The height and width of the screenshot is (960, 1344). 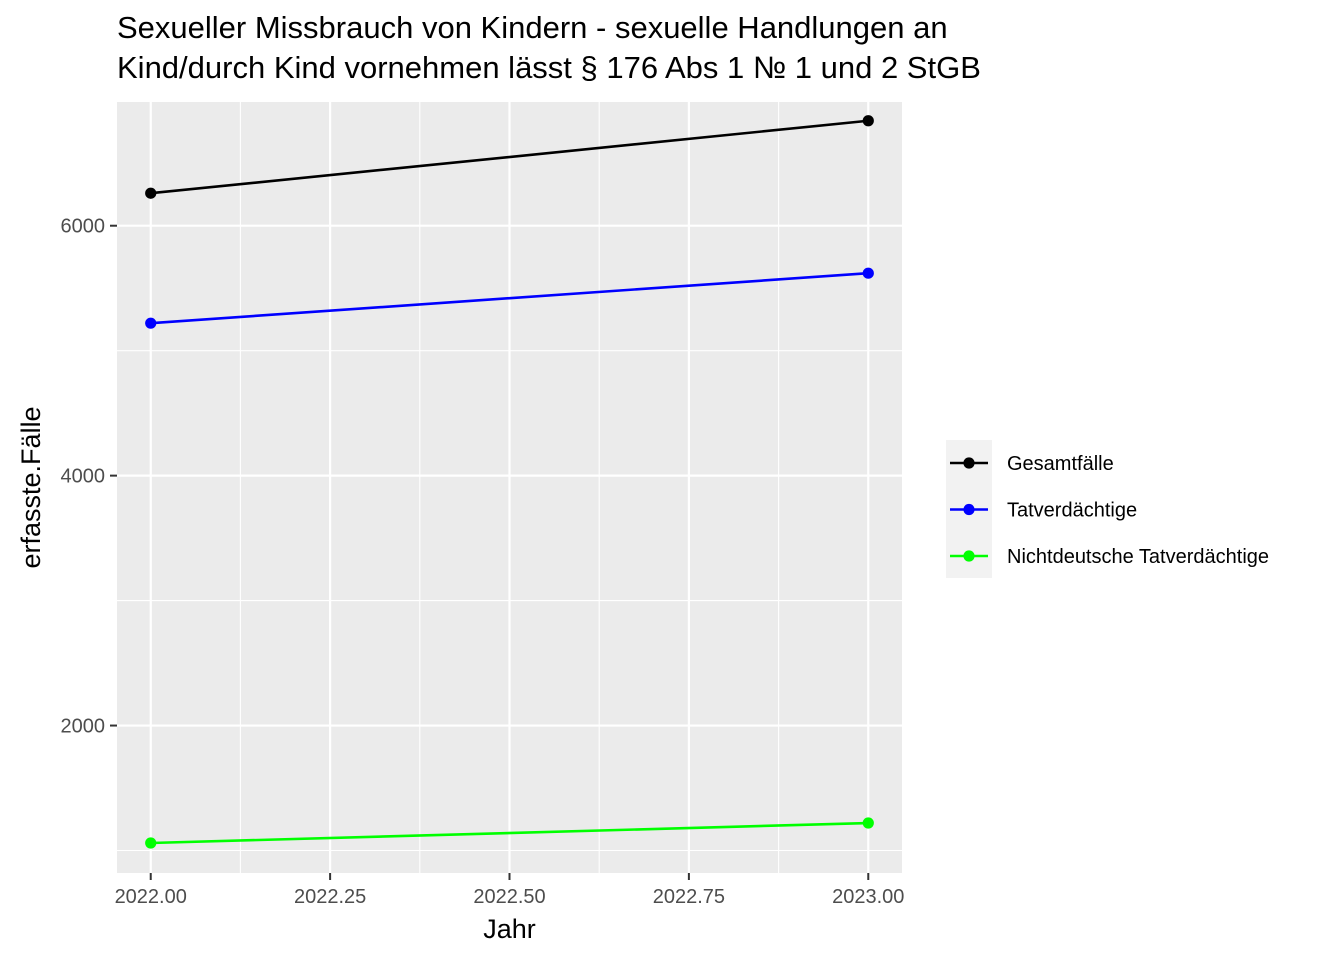 What do you see at coordinates (1072, 511) in the screenshot?
I see `legend-label: Tatverdächtige` at bounding box center [1072, 511].